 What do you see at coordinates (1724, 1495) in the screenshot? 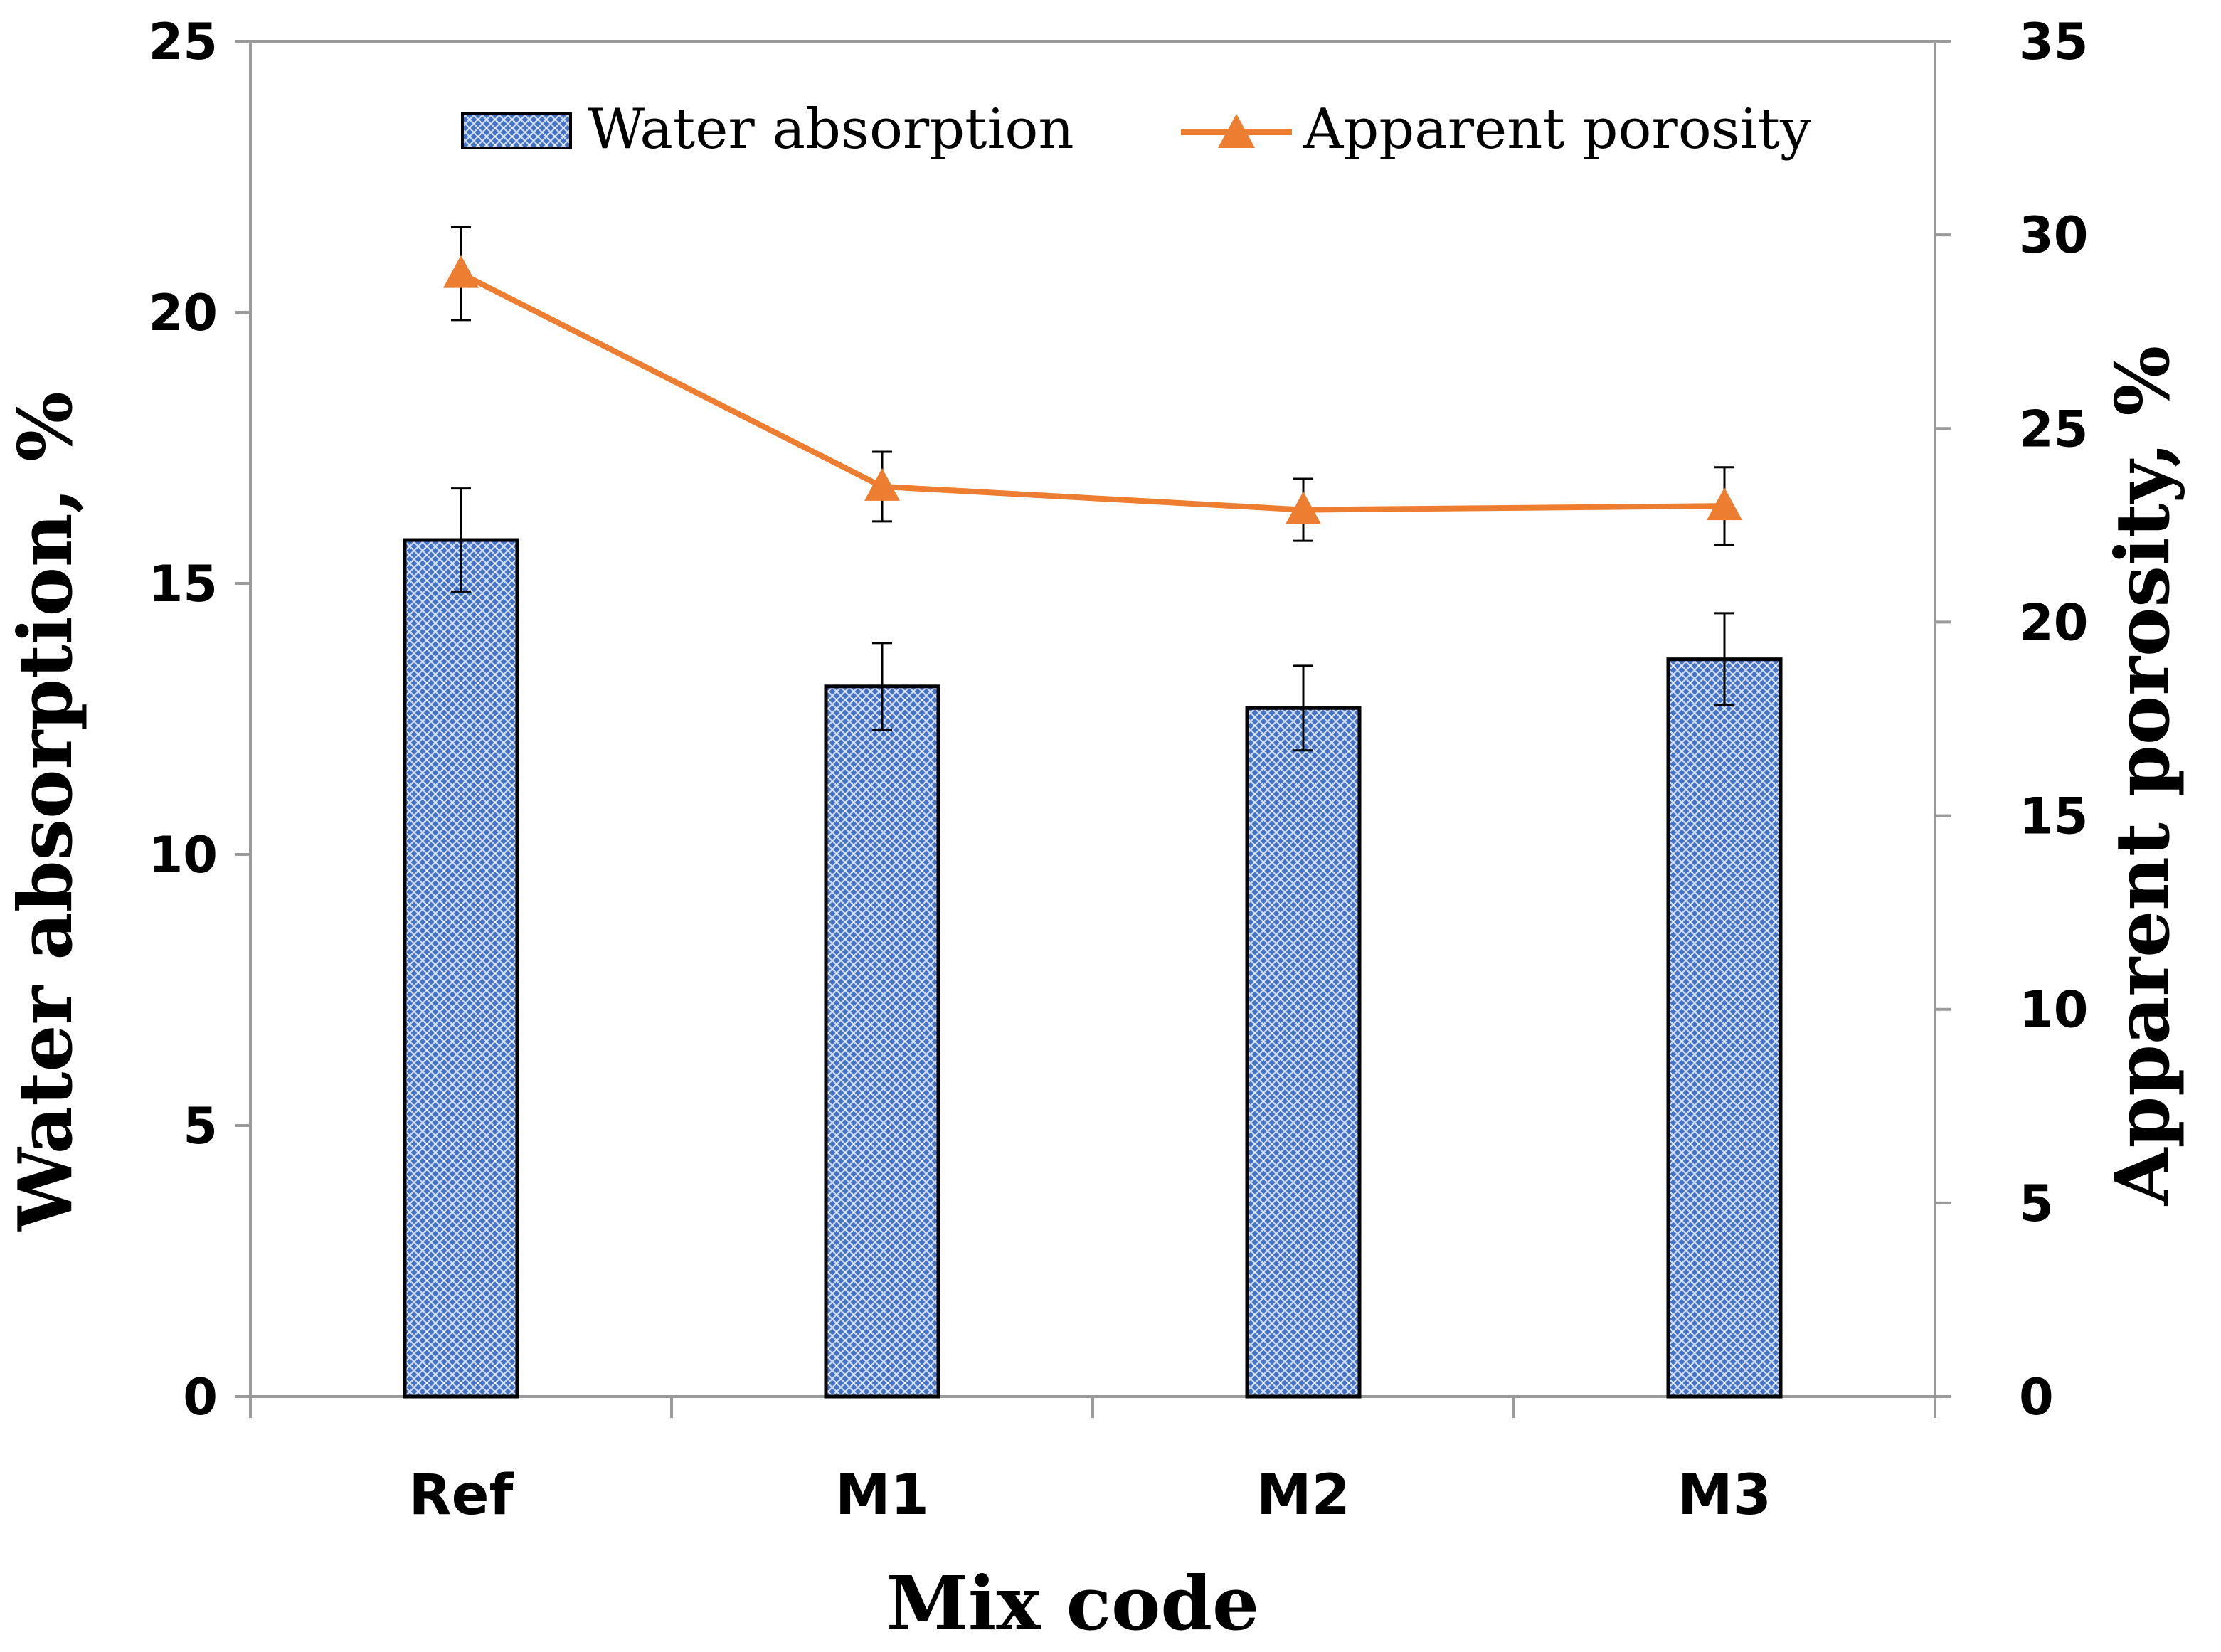
I see `x-tick-label: M3` at bounding box center [1724, 1495].